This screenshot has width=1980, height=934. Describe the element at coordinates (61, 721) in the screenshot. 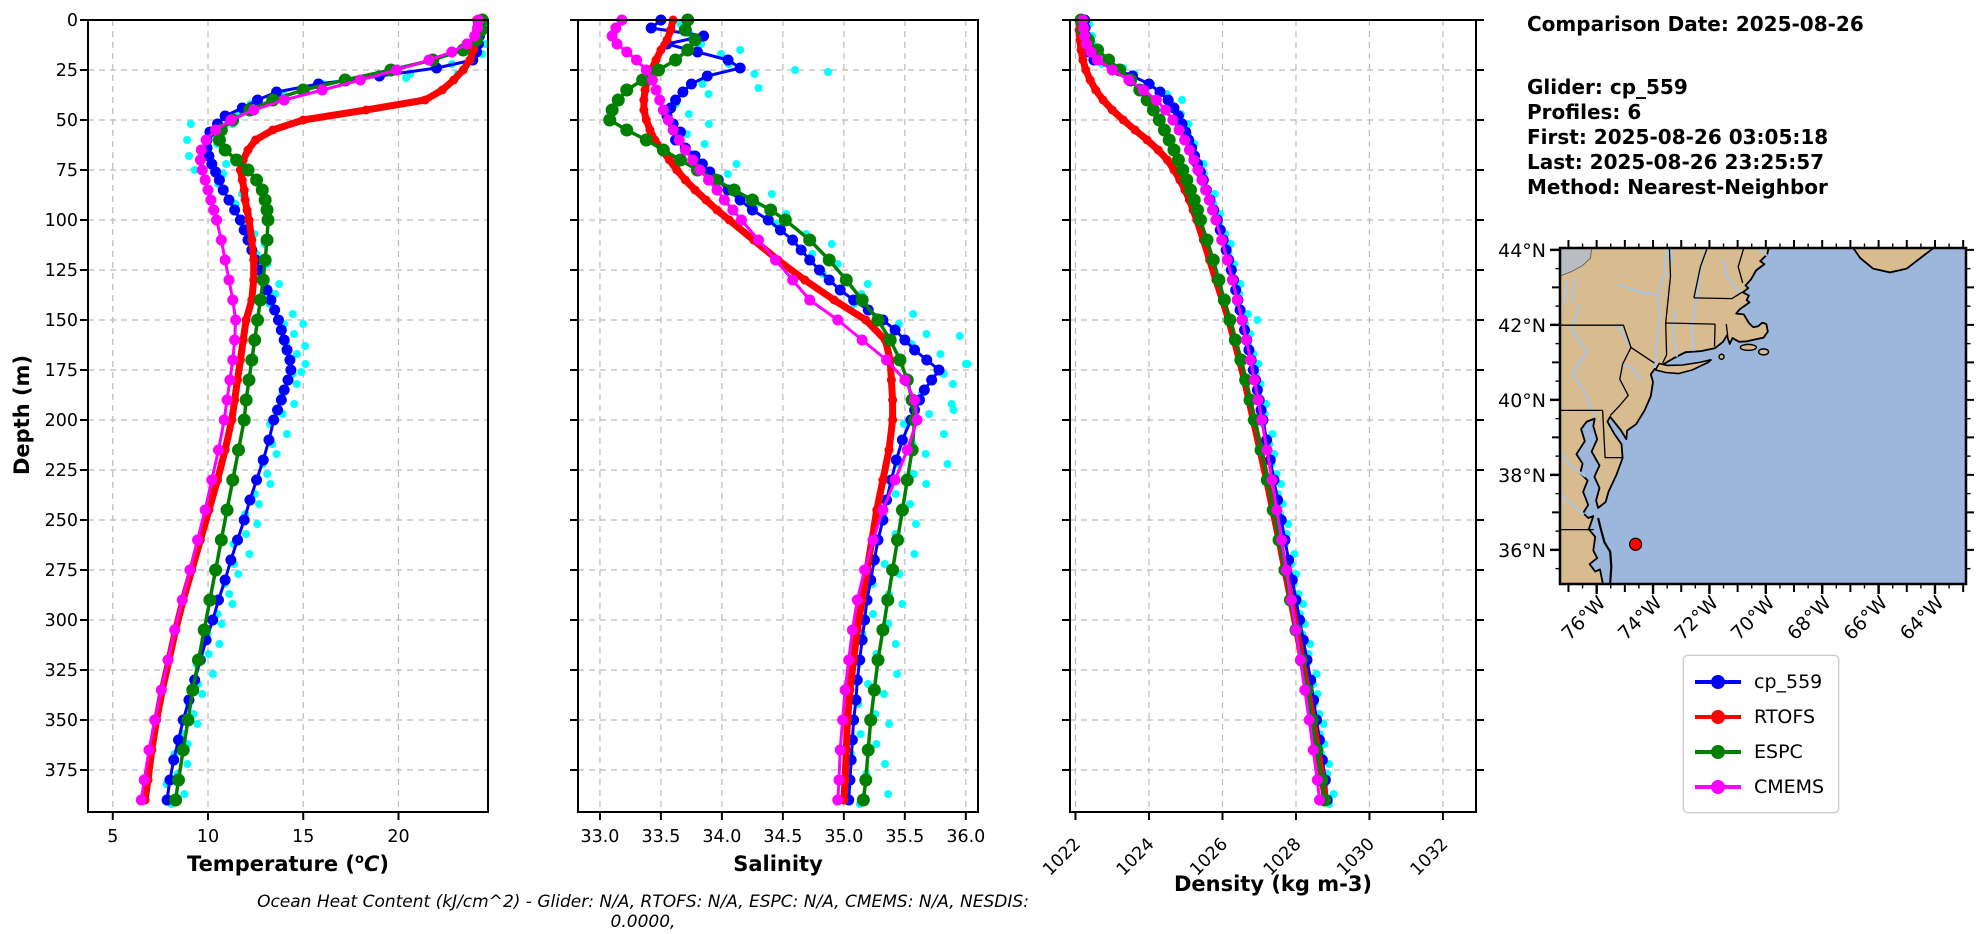

I see `svg-text: 350` at that location.